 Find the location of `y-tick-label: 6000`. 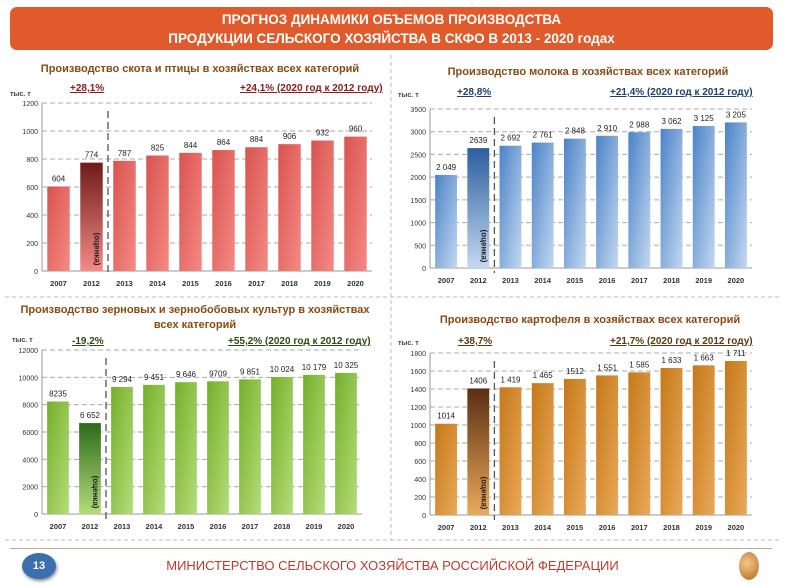

y-tick-label: 6000 is located at coordinates (30, 433).